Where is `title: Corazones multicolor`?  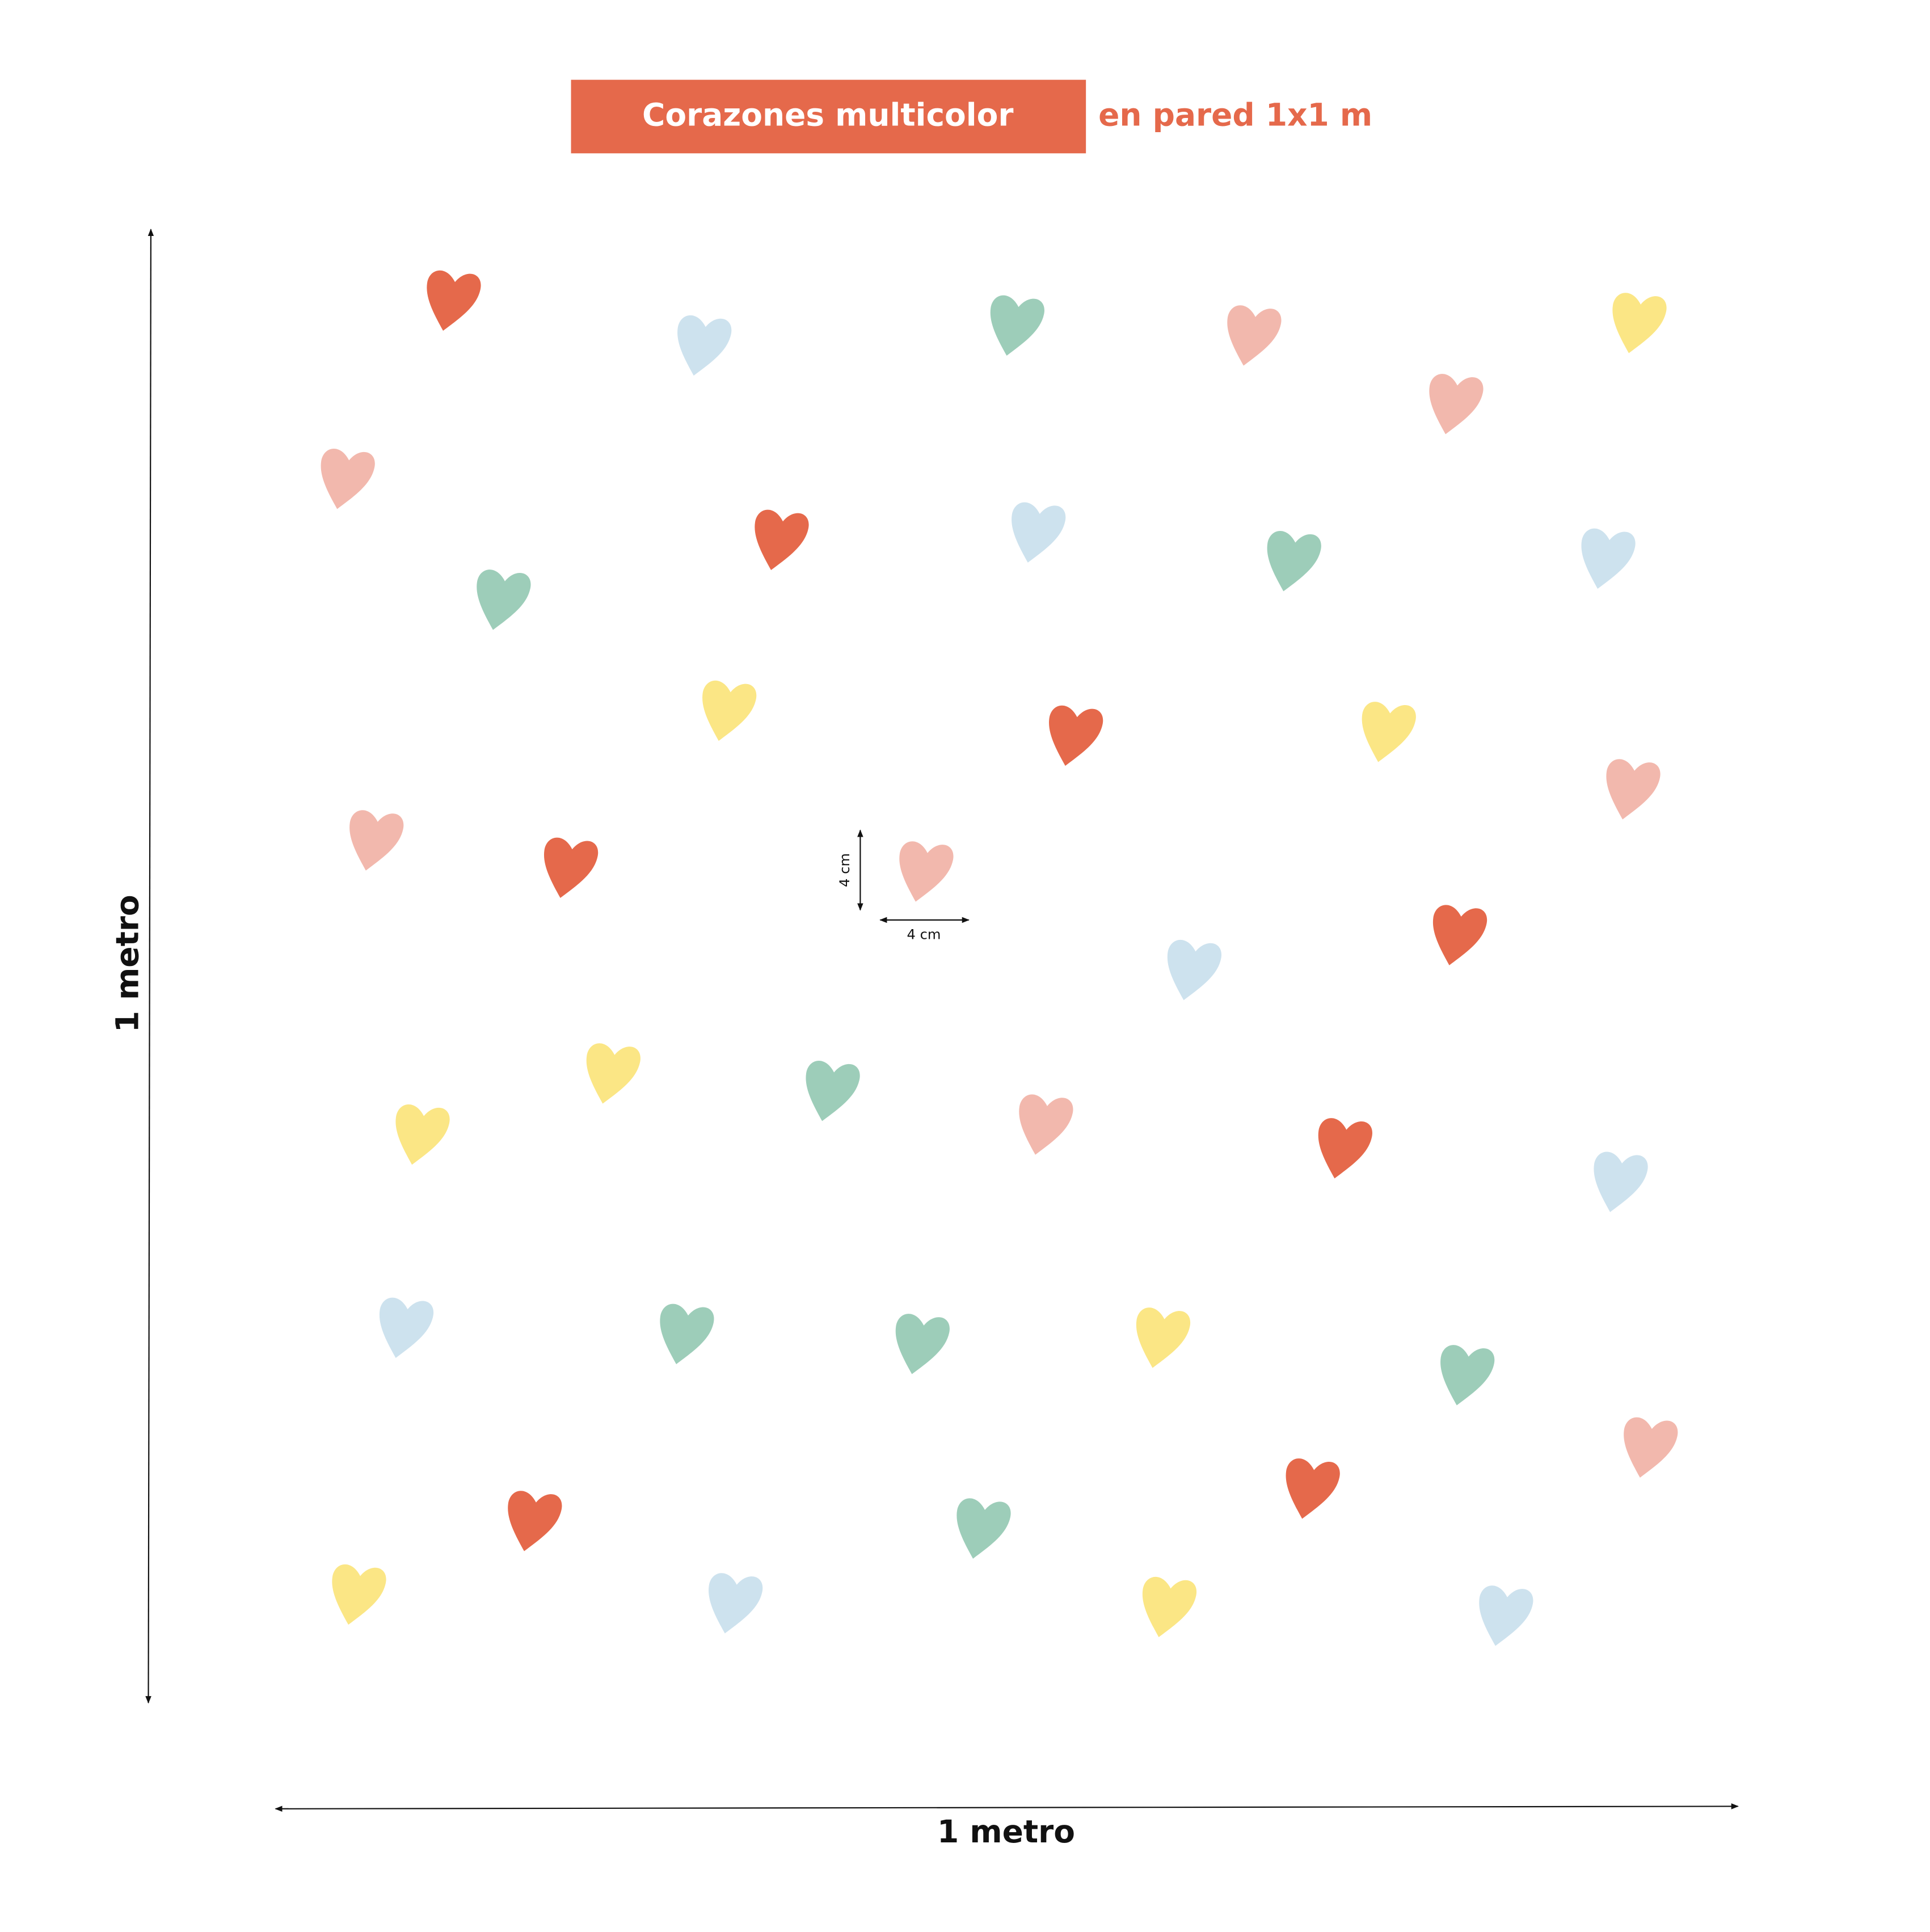
title: Corazones multicolor is located at coordinates (828, 115).